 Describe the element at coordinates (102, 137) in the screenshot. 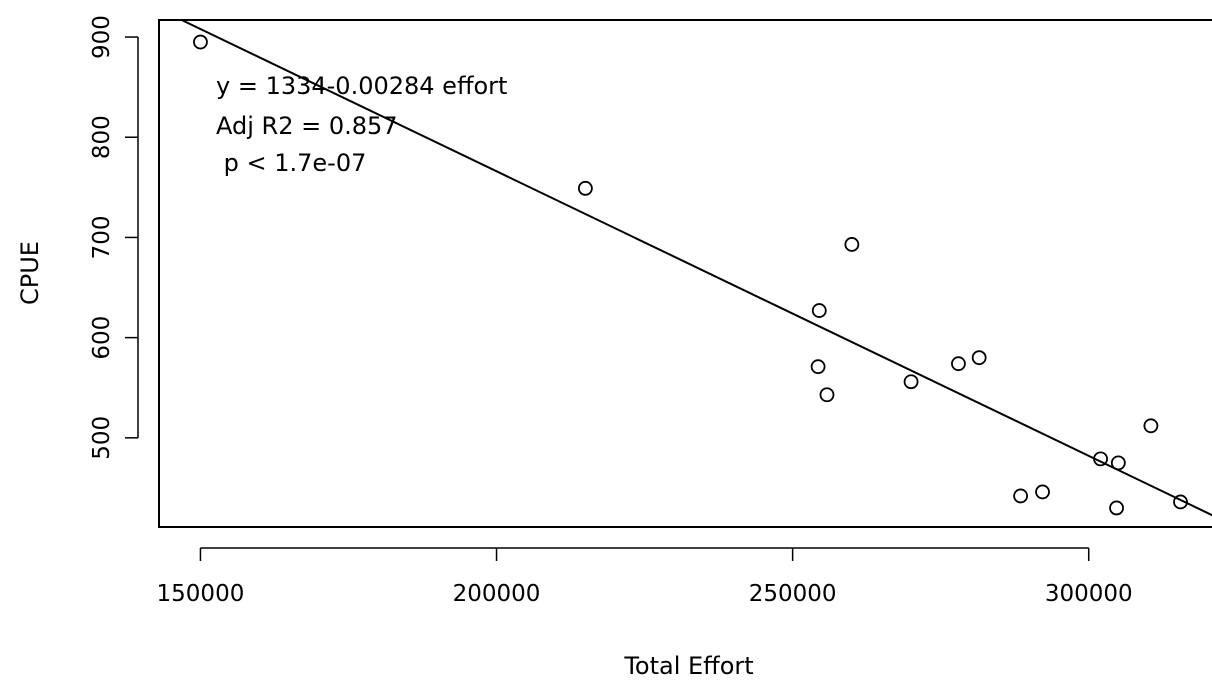

I see `y-tick-label: 800` at that location.